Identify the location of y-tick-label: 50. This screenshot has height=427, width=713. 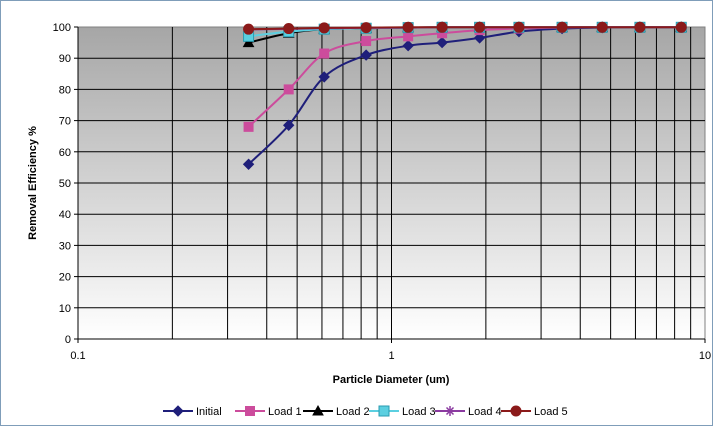
(65, 184).